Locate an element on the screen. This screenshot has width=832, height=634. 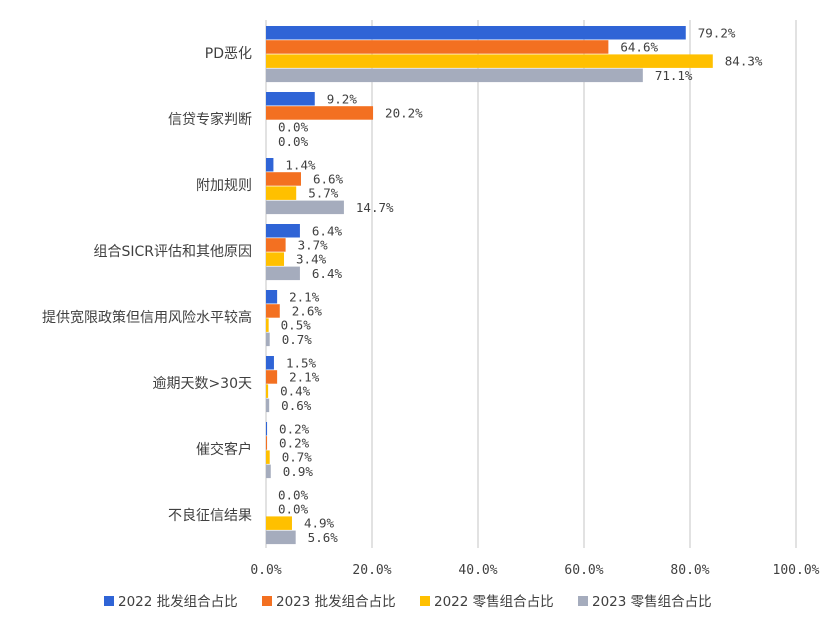
x-tick-label: 20.0% is located at coordinates (371, 570).